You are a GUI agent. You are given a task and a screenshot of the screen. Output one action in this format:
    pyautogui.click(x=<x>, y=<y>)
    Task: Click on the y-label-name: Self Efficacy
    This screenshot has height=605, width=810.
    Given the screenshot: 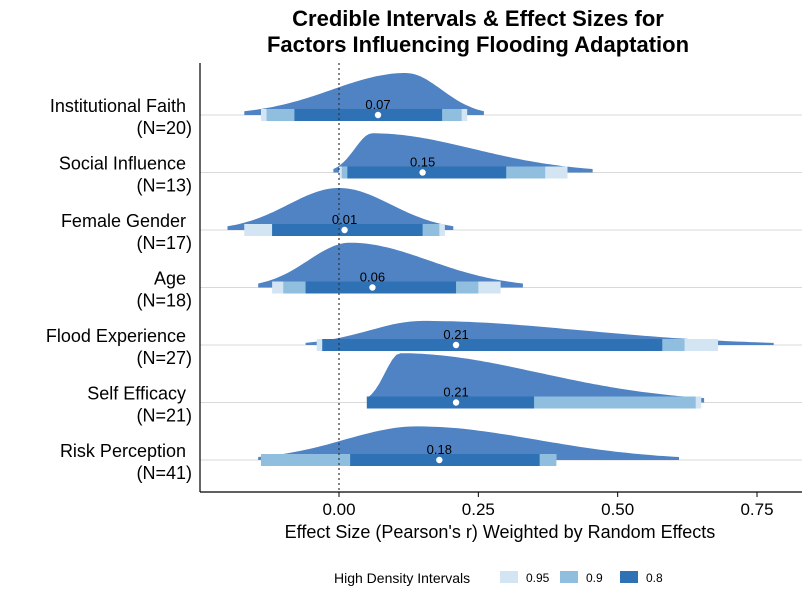 What is the action you would take?
    pyautogui.click(x=136, y=394)
    